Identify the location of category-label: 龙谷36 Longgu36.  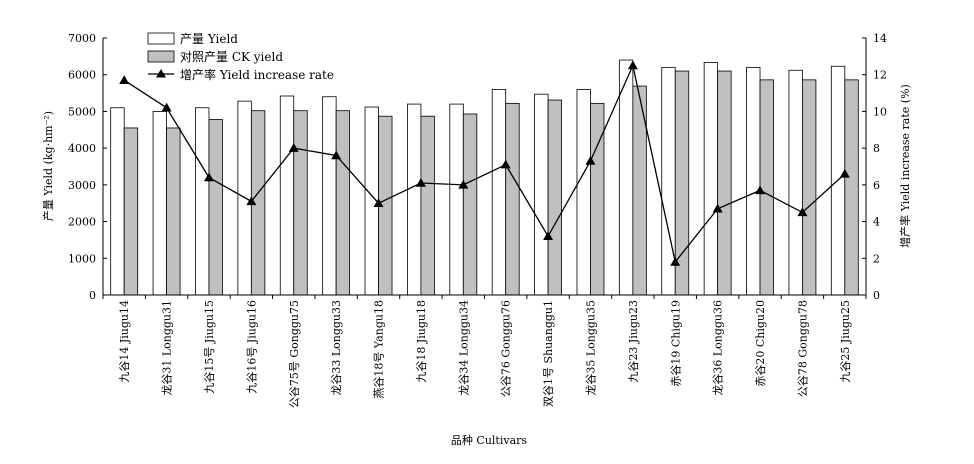
(718, 348).